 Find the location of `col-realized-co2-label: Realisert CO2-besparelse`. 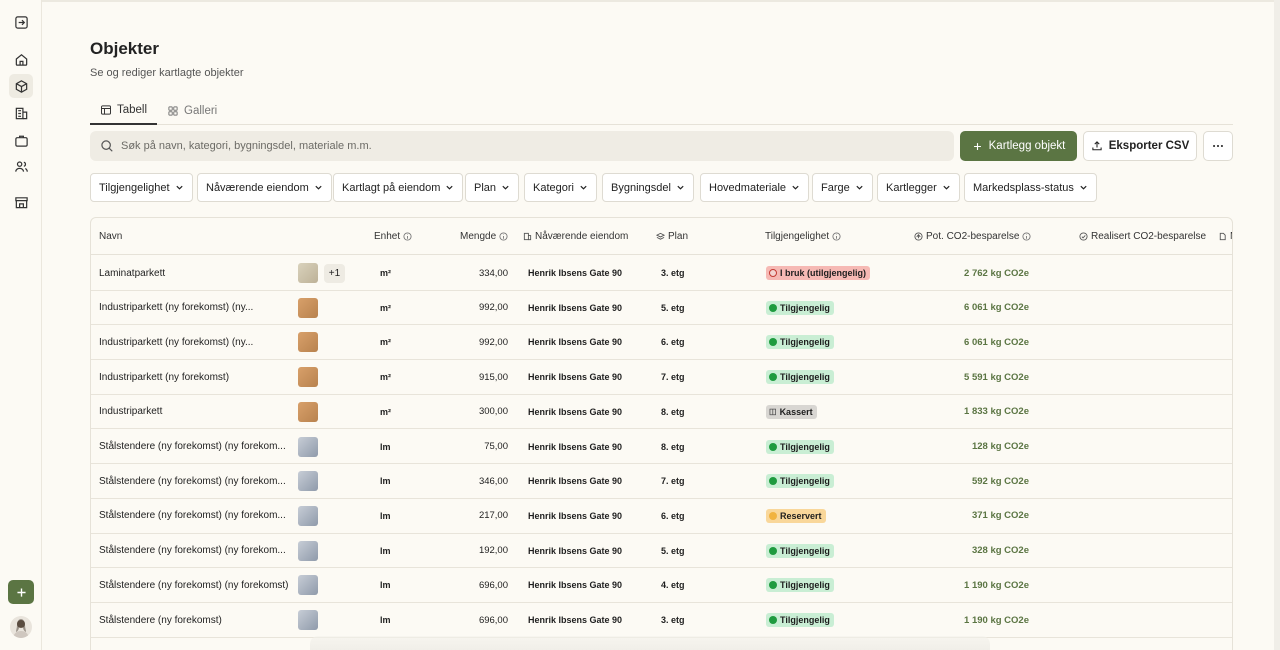

col-realized-co2-label: Realisert CO2-besparelse is located at coordinates (1149, 236).